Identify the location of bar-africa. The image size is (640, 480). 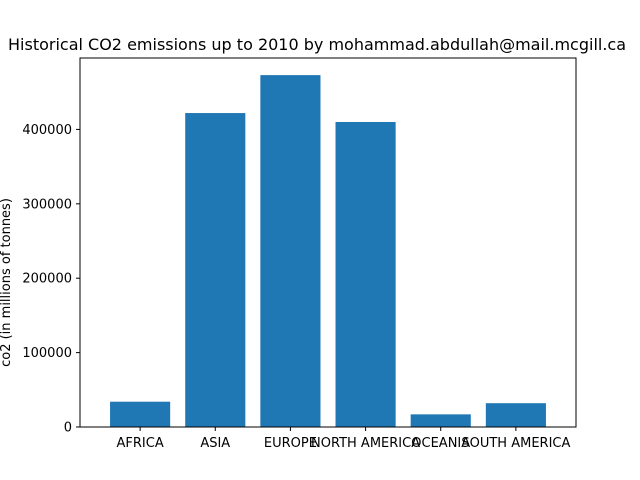
(140, 414).